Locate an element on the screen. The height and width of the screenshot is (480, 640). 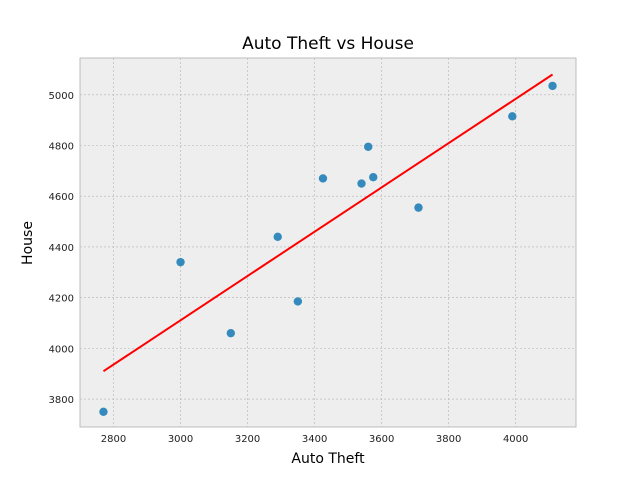
x-tick-label: 4000 is located at coordinates (515, 439).